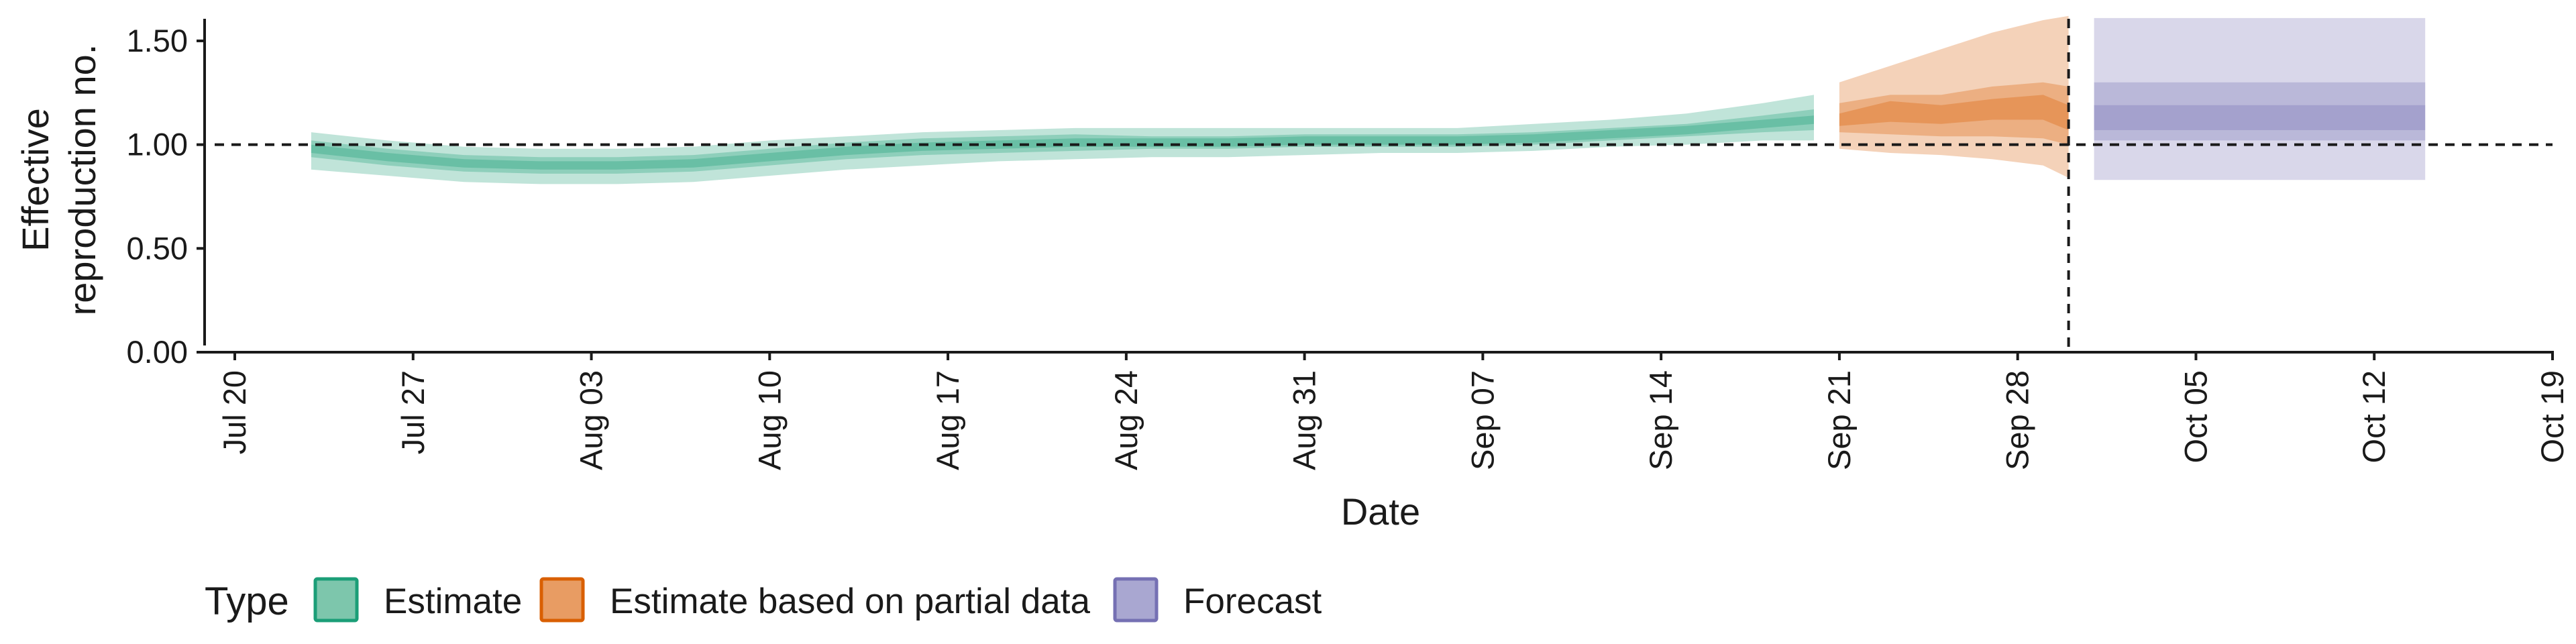  Describe the element at coordinates (769, 420) in the screenshot. I see `x-tick-label: Aug 10` at that location.